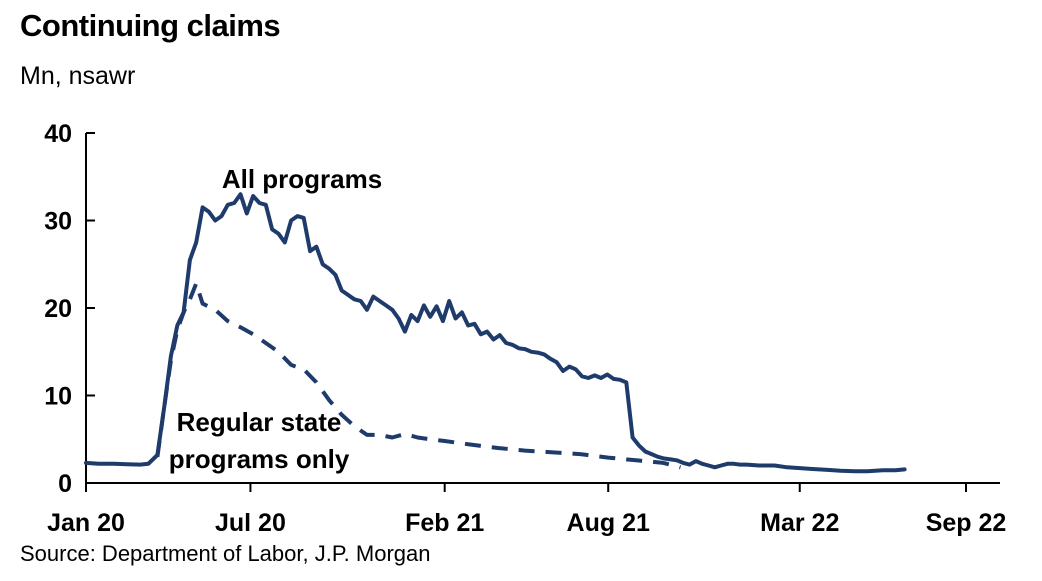 The width and height of the screenshot is (1042, 581). What do you see at coordinates (966, 523) in the screenshot?
I see `x-tick-label: Sep 22` at bounding box center [966, 523].